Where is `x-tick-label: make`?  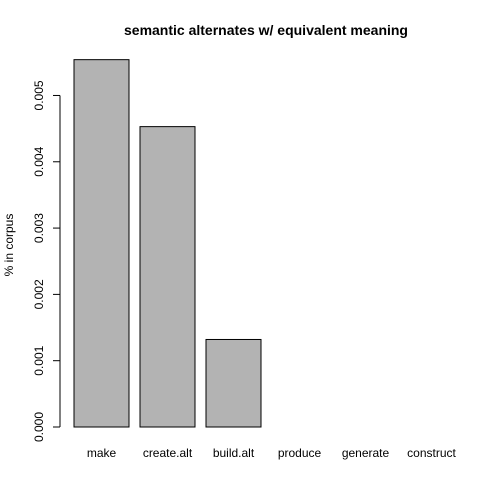
x-tick-label: make is located at coordinates (102, 453).